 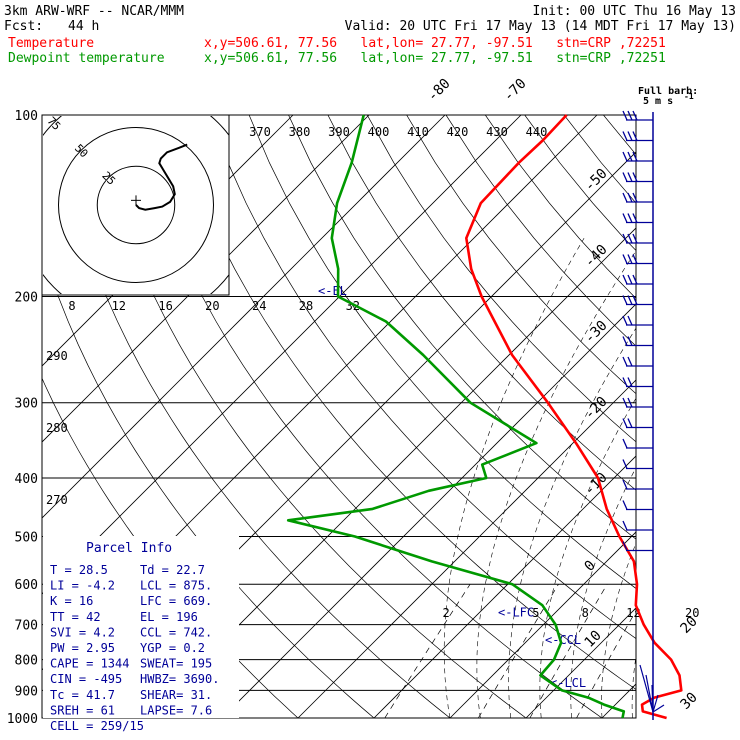 What do you see at coordinates (497, 132) in the screenshot?
I see `theta-label: 430` at bounding box center [497, 132].